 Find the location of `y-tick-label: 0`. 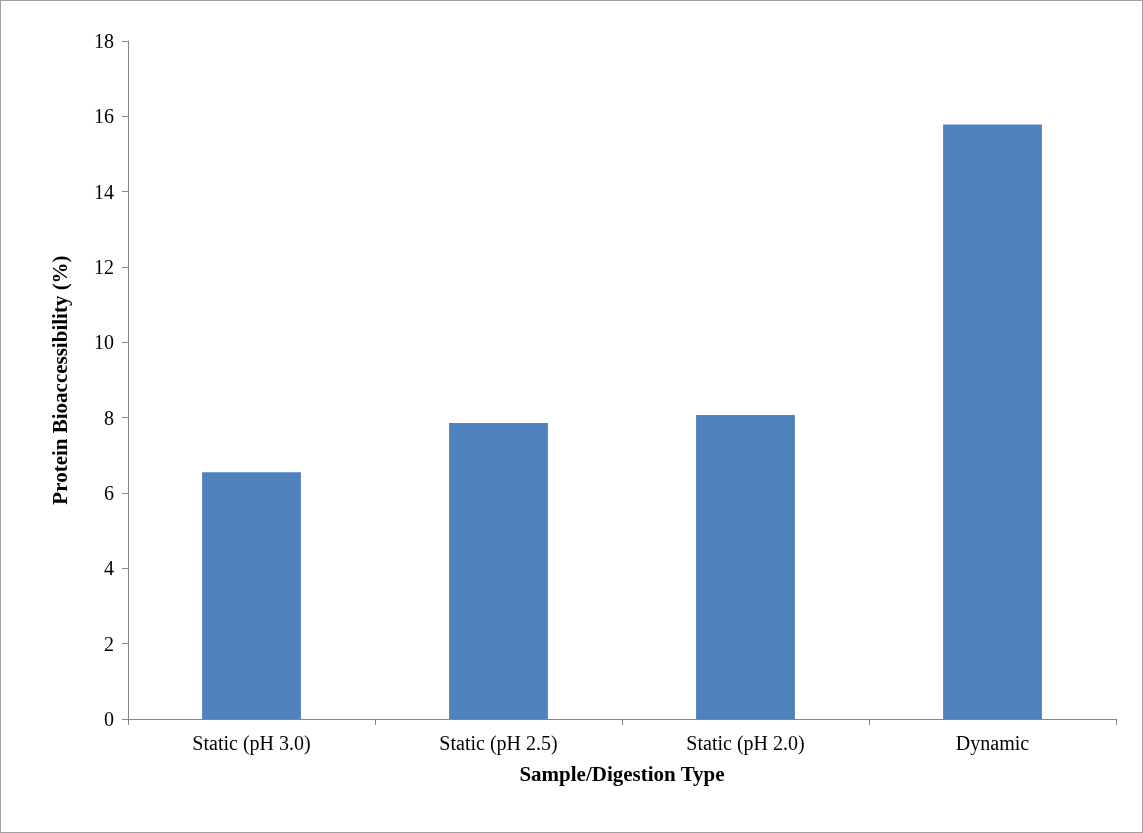

y-tick-label: 0 is located at coordinates (109, 719).